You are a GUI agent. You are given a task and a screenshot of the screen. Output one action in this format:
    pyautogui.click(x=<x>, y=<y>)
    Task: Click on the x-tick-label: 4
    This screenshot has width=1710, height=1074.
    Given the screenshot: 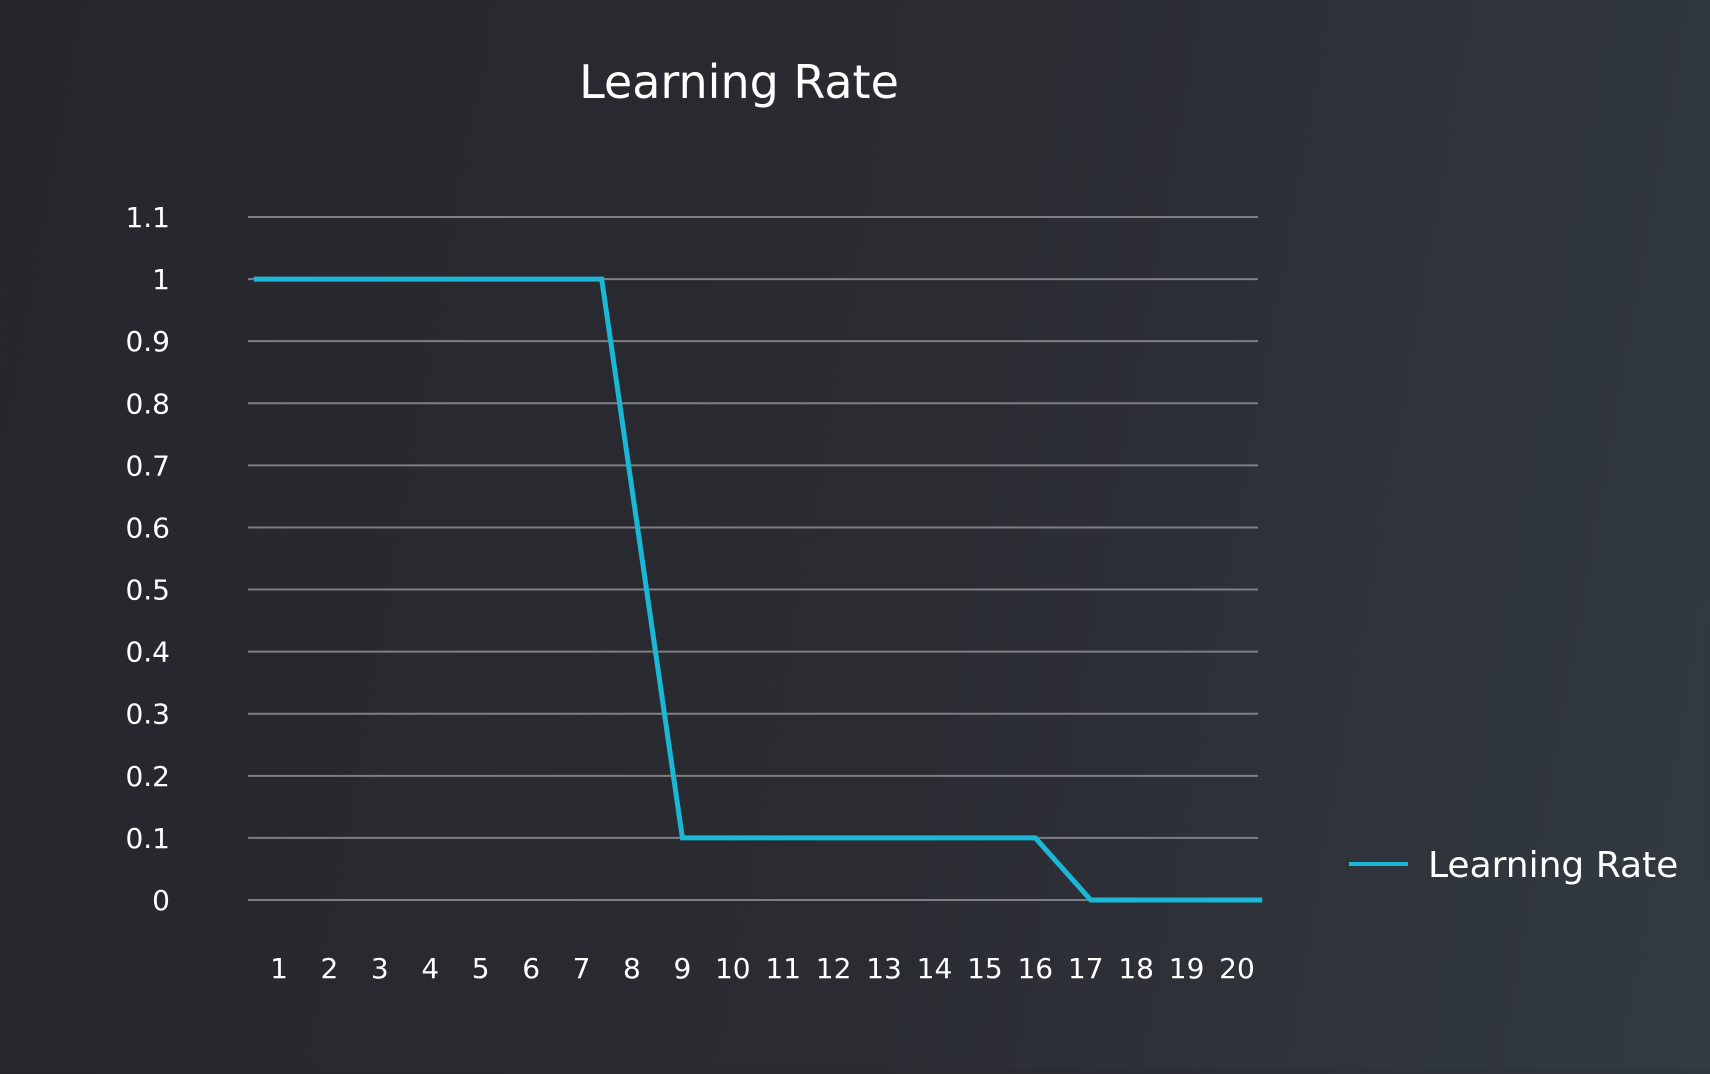 What is the action you would take?
    pyautogui.click(x=430, y=968)
    